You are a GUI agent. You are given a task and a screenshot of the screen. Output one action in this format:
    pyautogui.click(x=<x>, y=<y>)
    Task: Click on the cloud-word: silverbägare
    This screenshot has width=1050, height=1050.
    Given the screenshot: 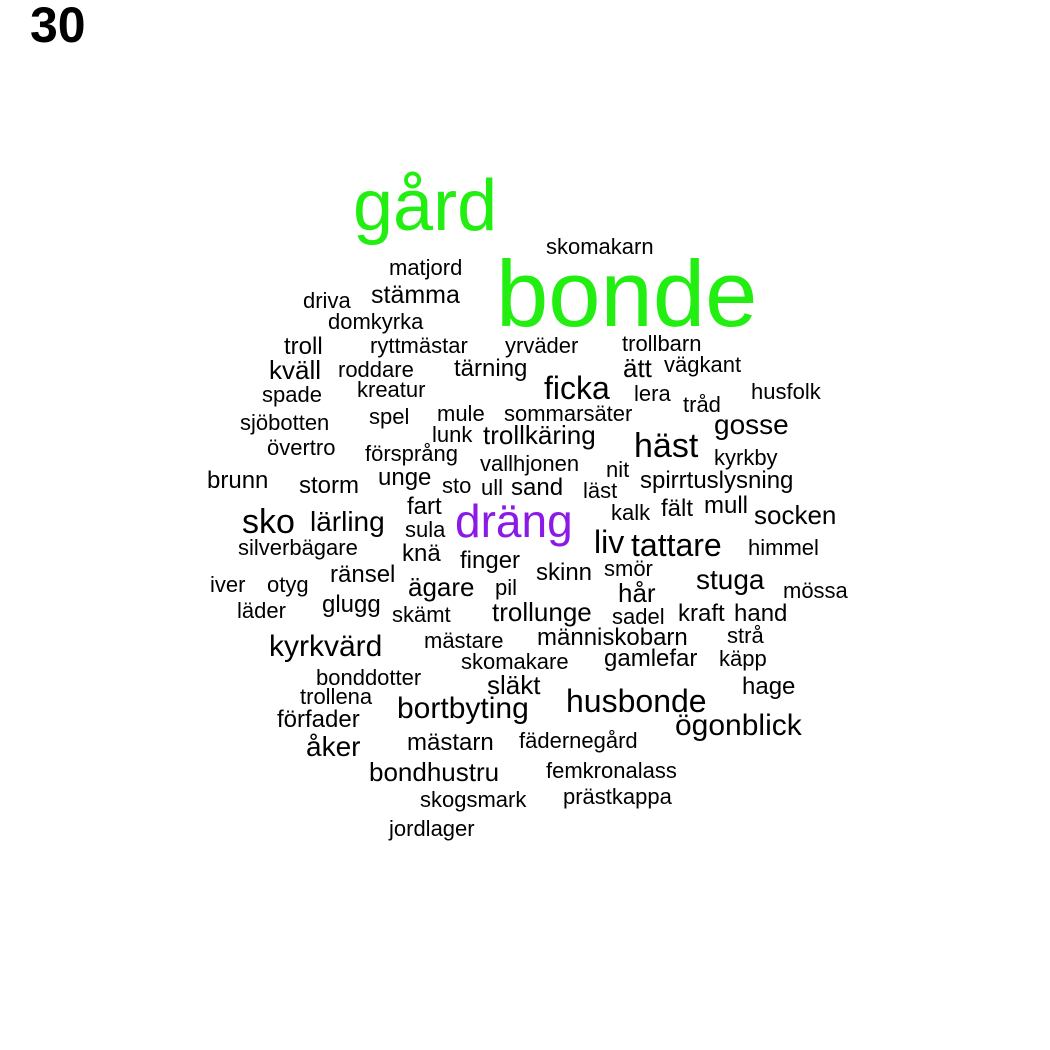 What is the action you would take?
    pyautogui.click(x=298, y=547)
    